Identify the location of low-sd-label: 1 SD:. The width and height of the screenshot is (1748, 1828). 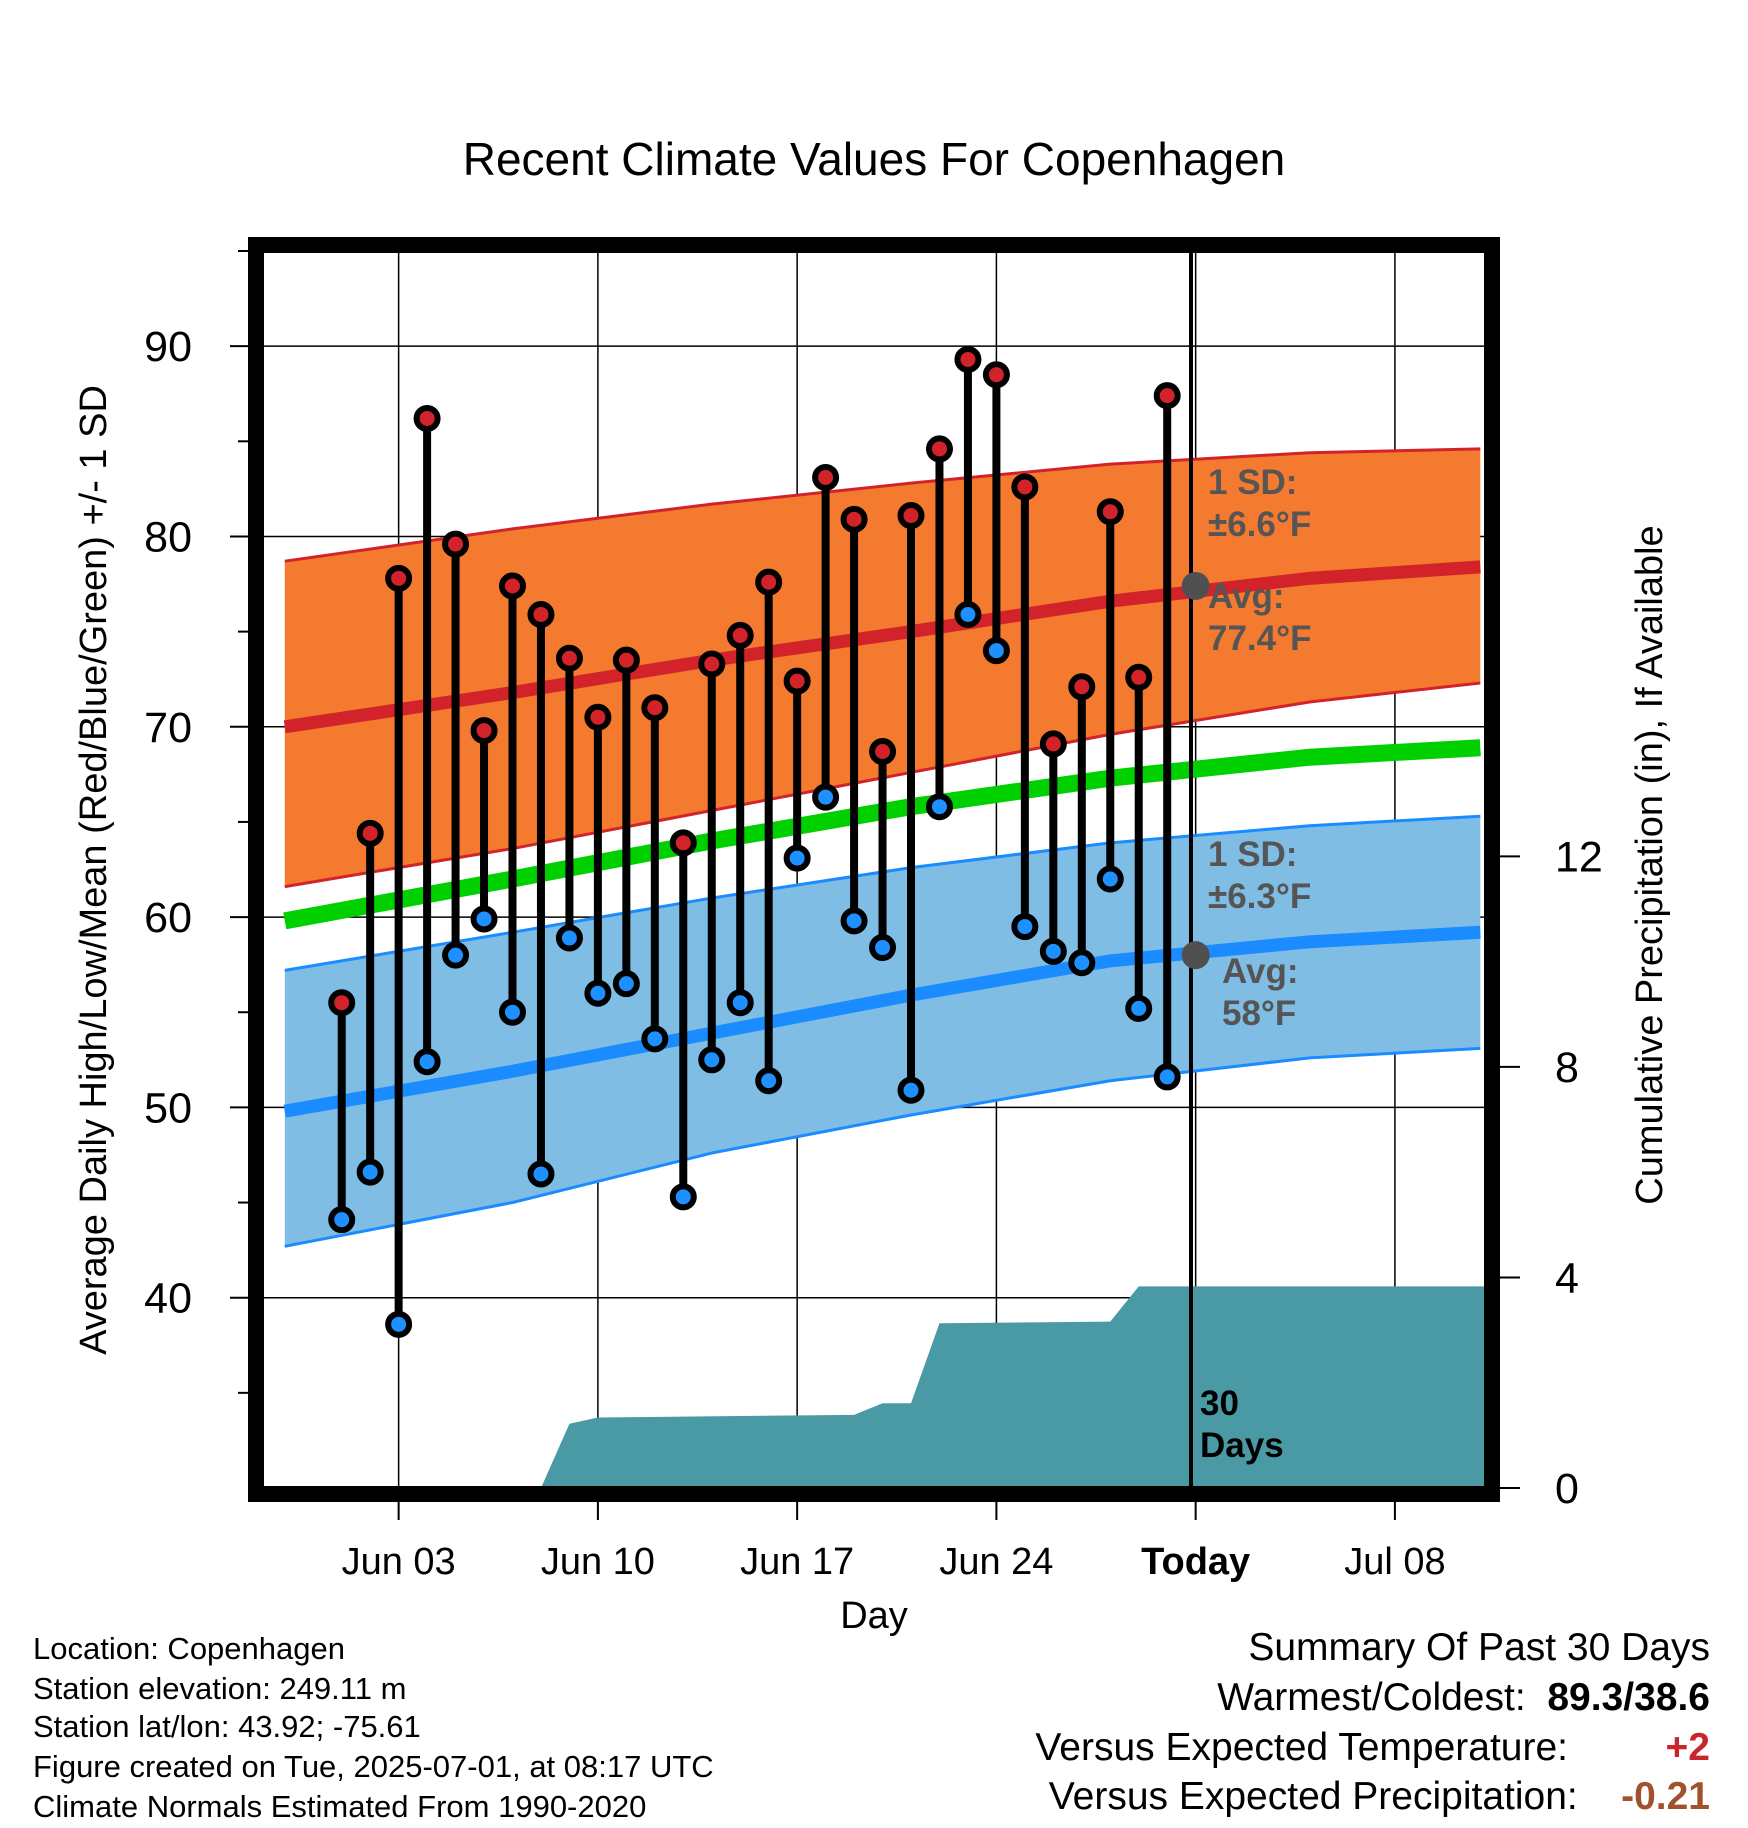
(1252, 854).